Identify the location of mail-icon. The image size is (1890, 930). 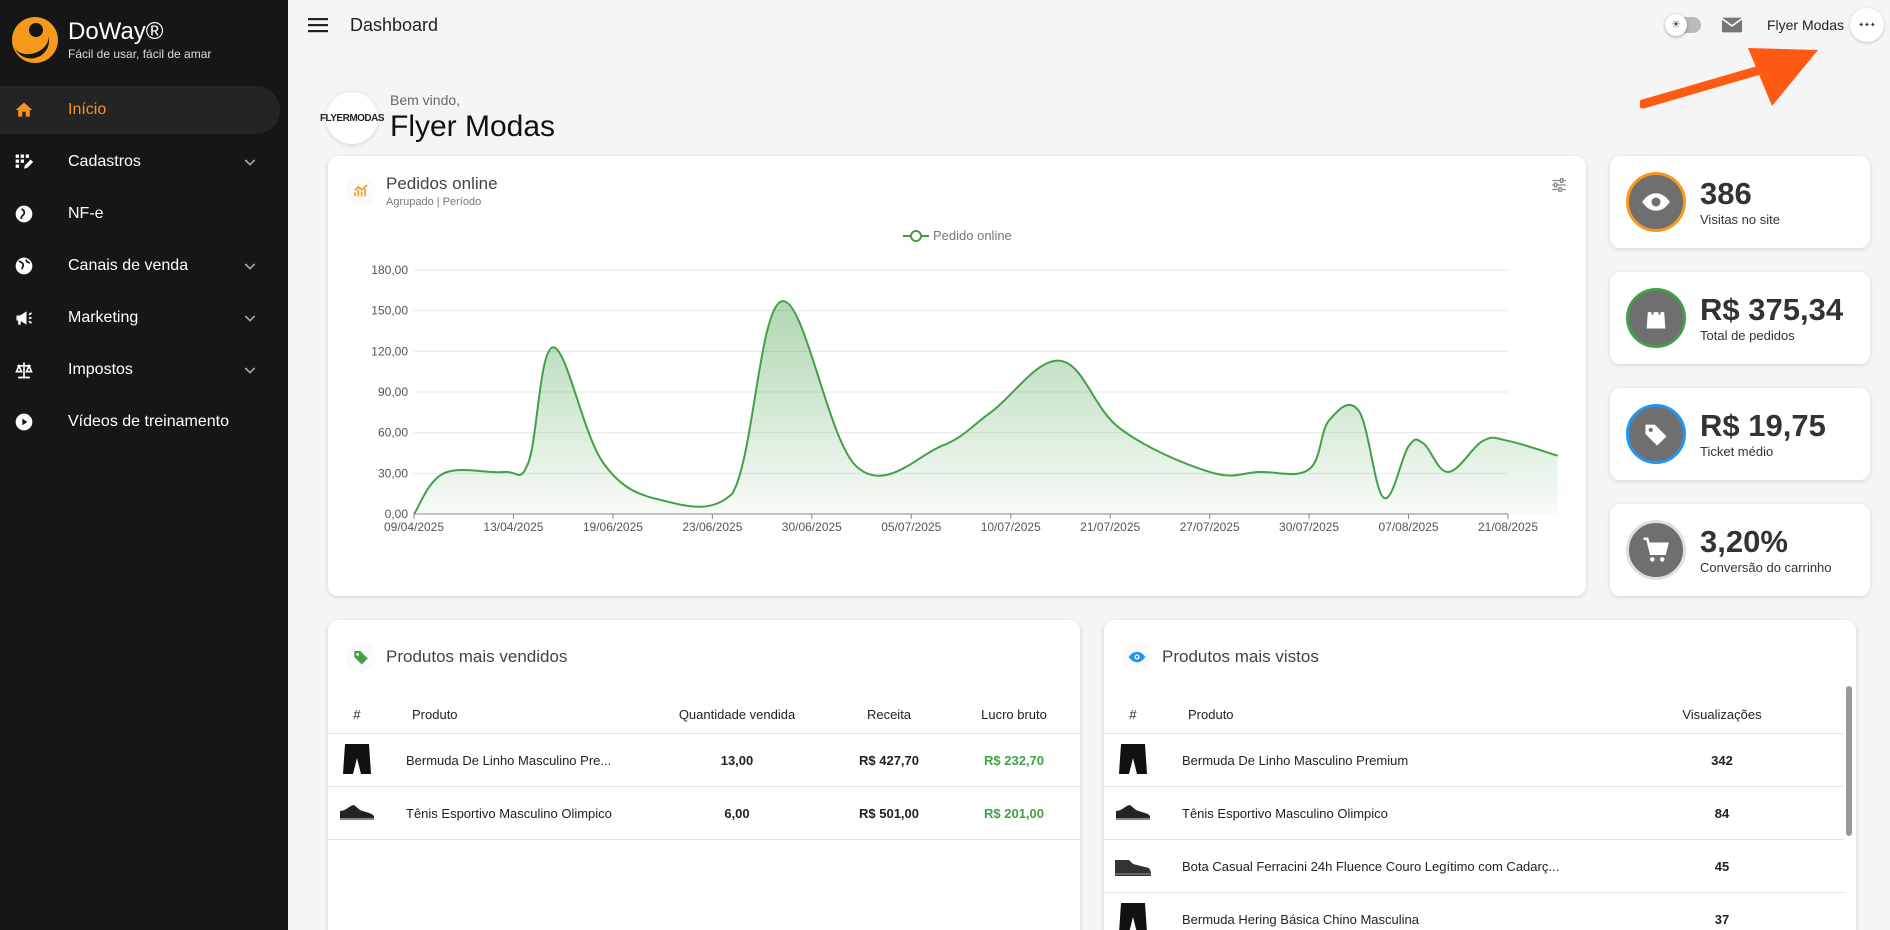
(1732, 25).